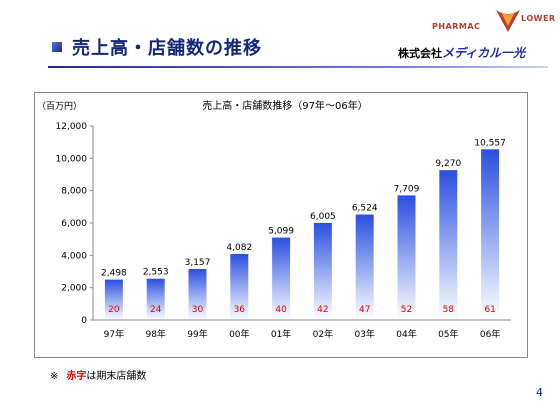  Describe the element at coordinates (114, 310) in the screenshot. I see `store-count-label: 20` at that location.